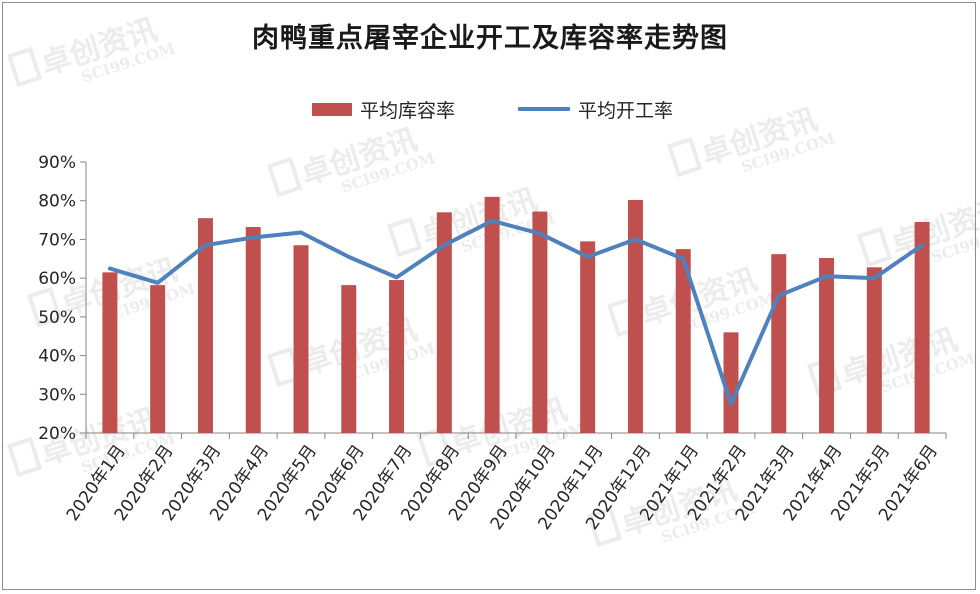  I want to click on y-tick-label: 20%, so click(57, 434).